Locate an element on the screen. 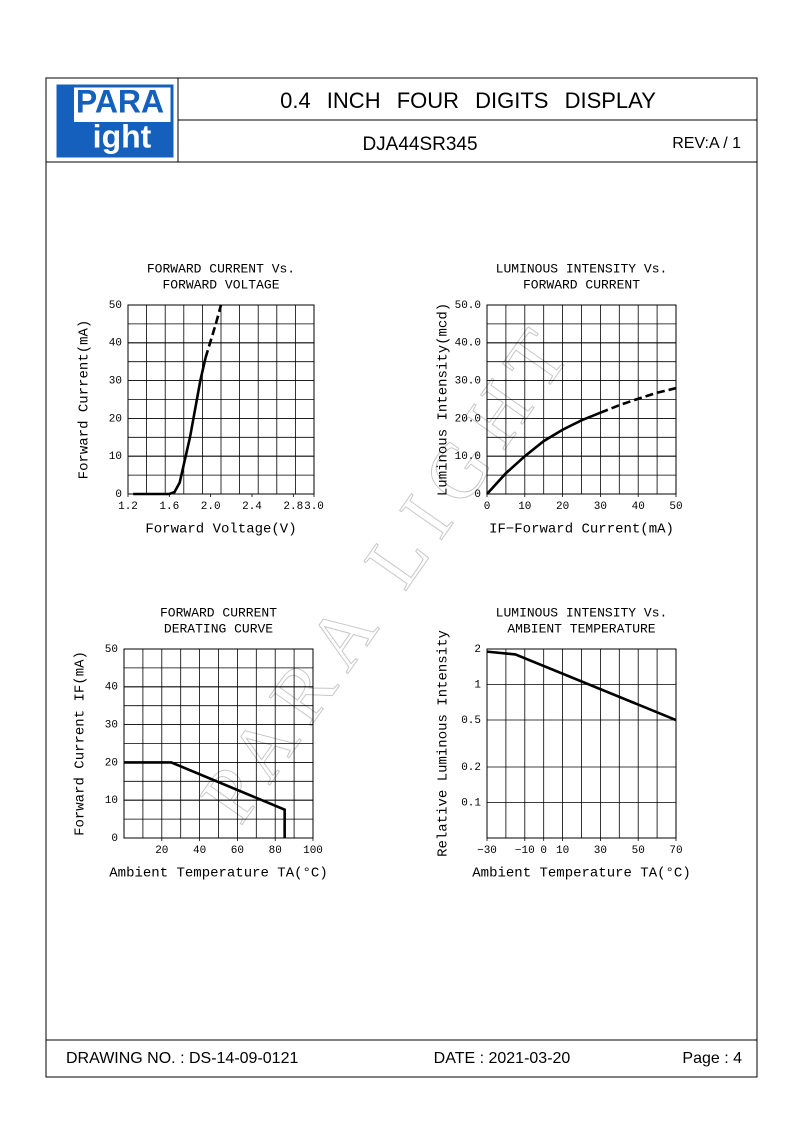  revision: REV:A / 1 is located at coordinates (706, 143).